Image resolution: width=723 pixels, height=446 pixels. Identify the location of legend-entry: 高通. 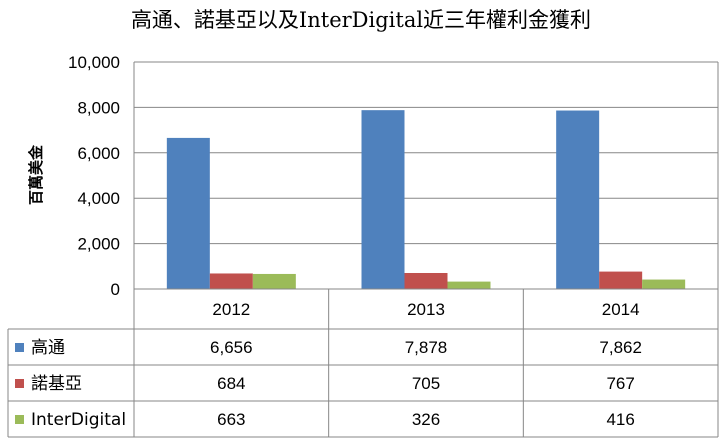
(48, 348).